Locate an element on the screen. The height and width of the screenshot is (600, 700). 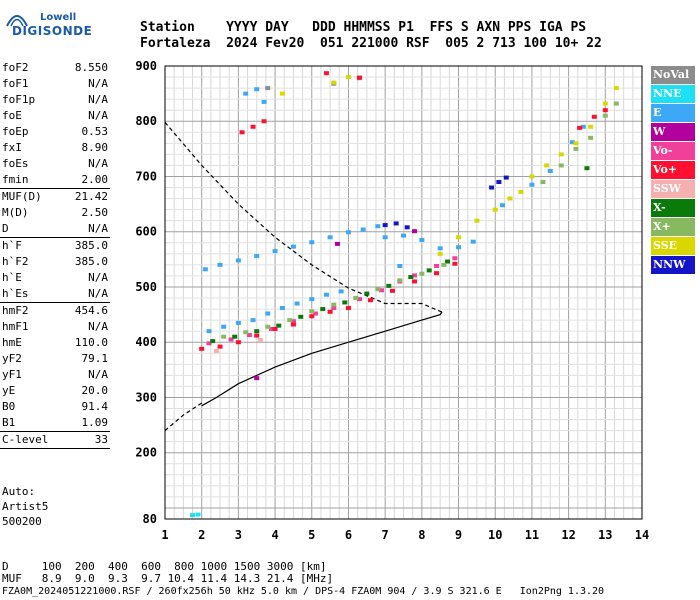
param-row: B1 1.09 is located at coordinates (55, 423).